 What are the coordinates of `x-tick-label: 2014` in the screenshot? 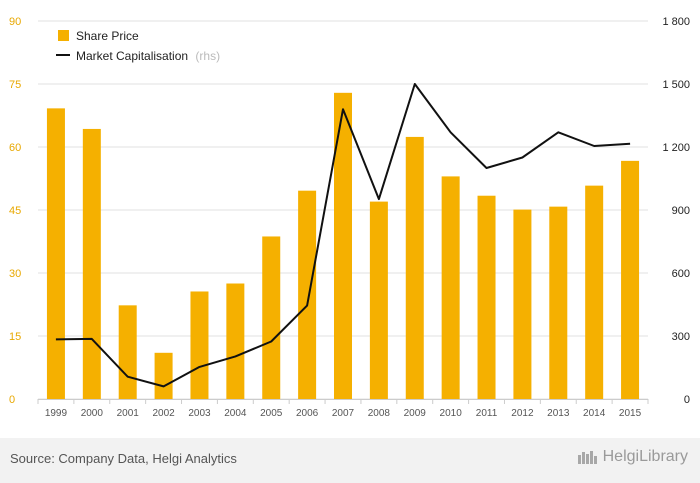 It's located at (594, 413).